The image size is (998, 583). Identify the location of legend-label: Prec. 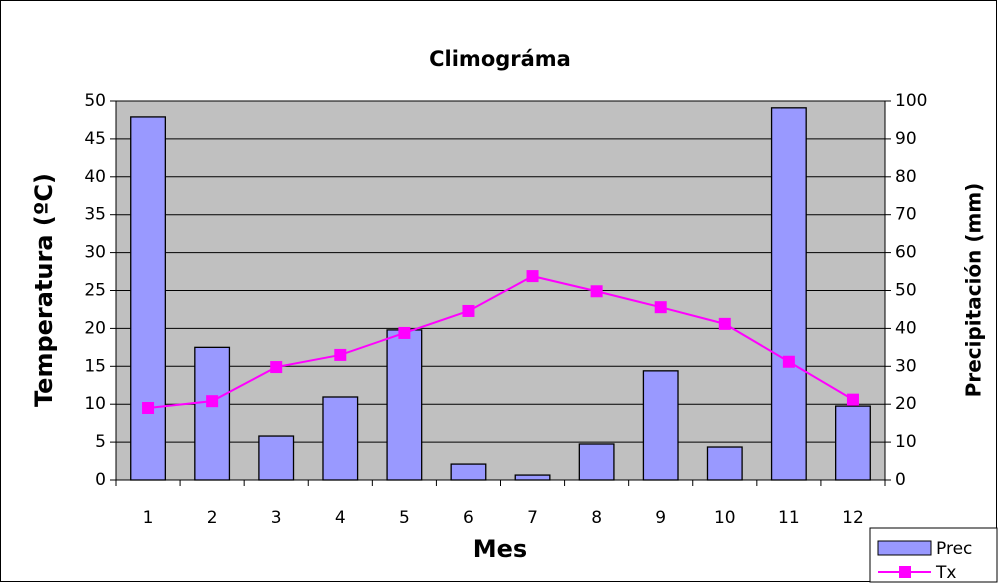
(954, 549).